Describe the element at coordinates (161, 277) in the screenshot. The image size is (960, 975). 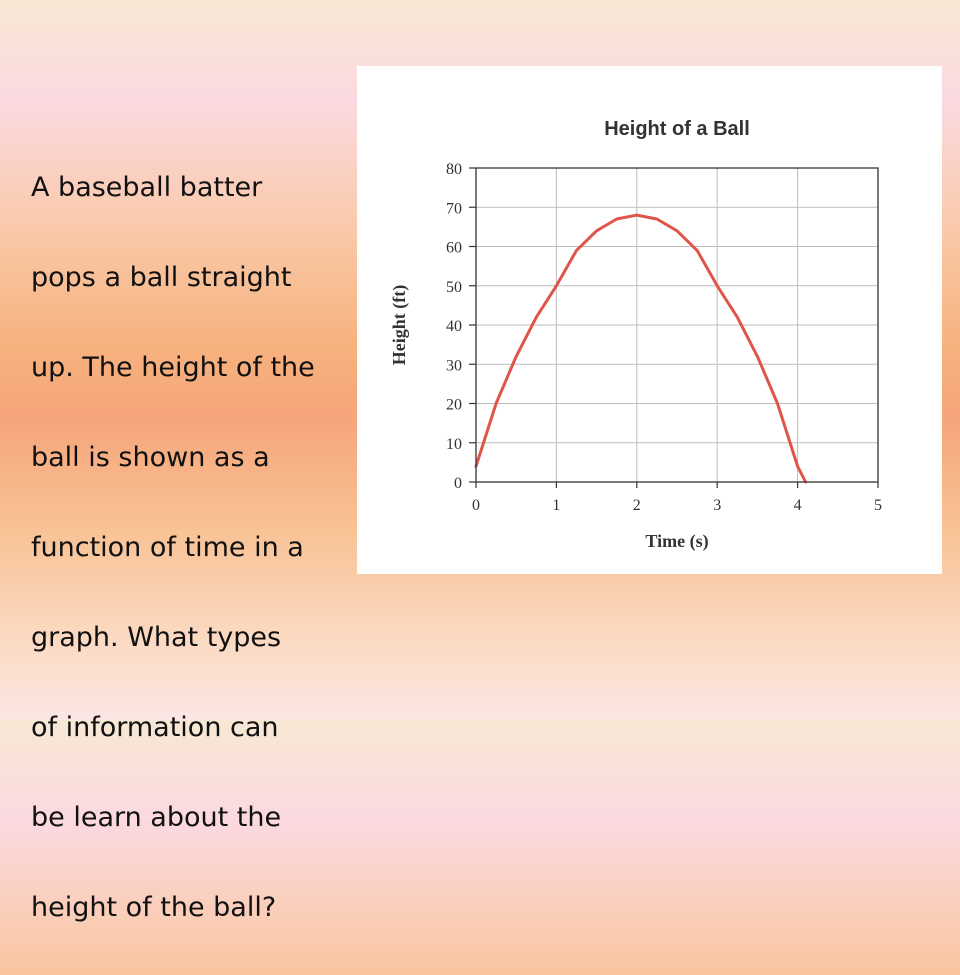
I see `question-line: pops a ball straight` at that location.